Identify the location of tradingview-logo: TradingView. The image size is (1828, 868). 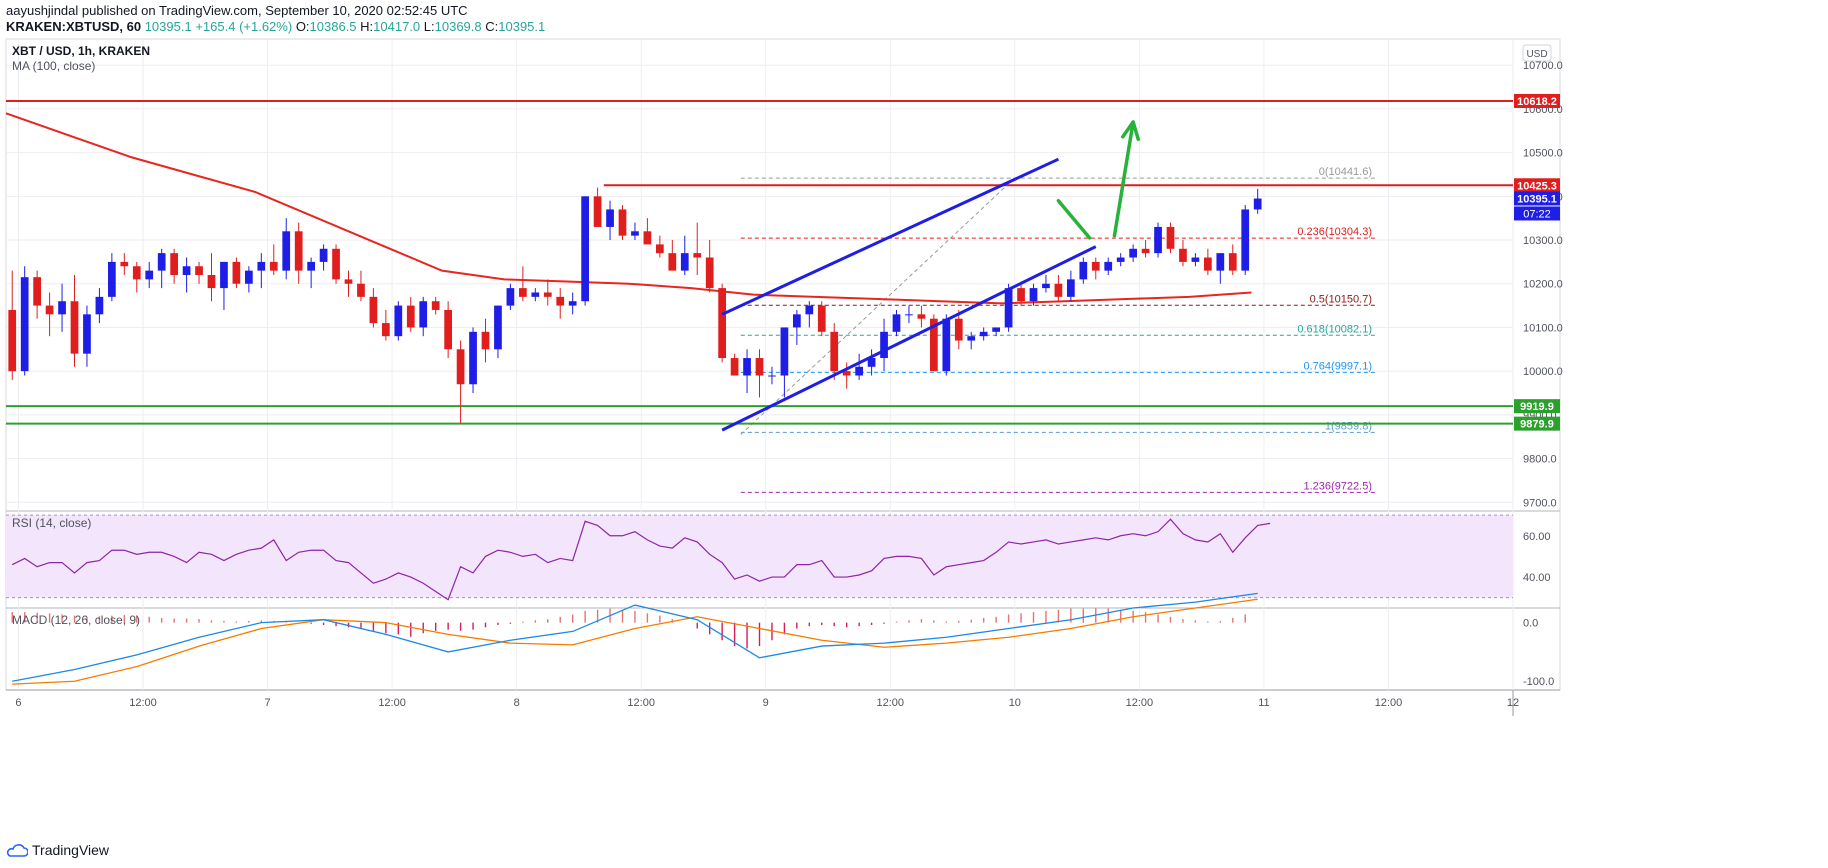
(57, 850).